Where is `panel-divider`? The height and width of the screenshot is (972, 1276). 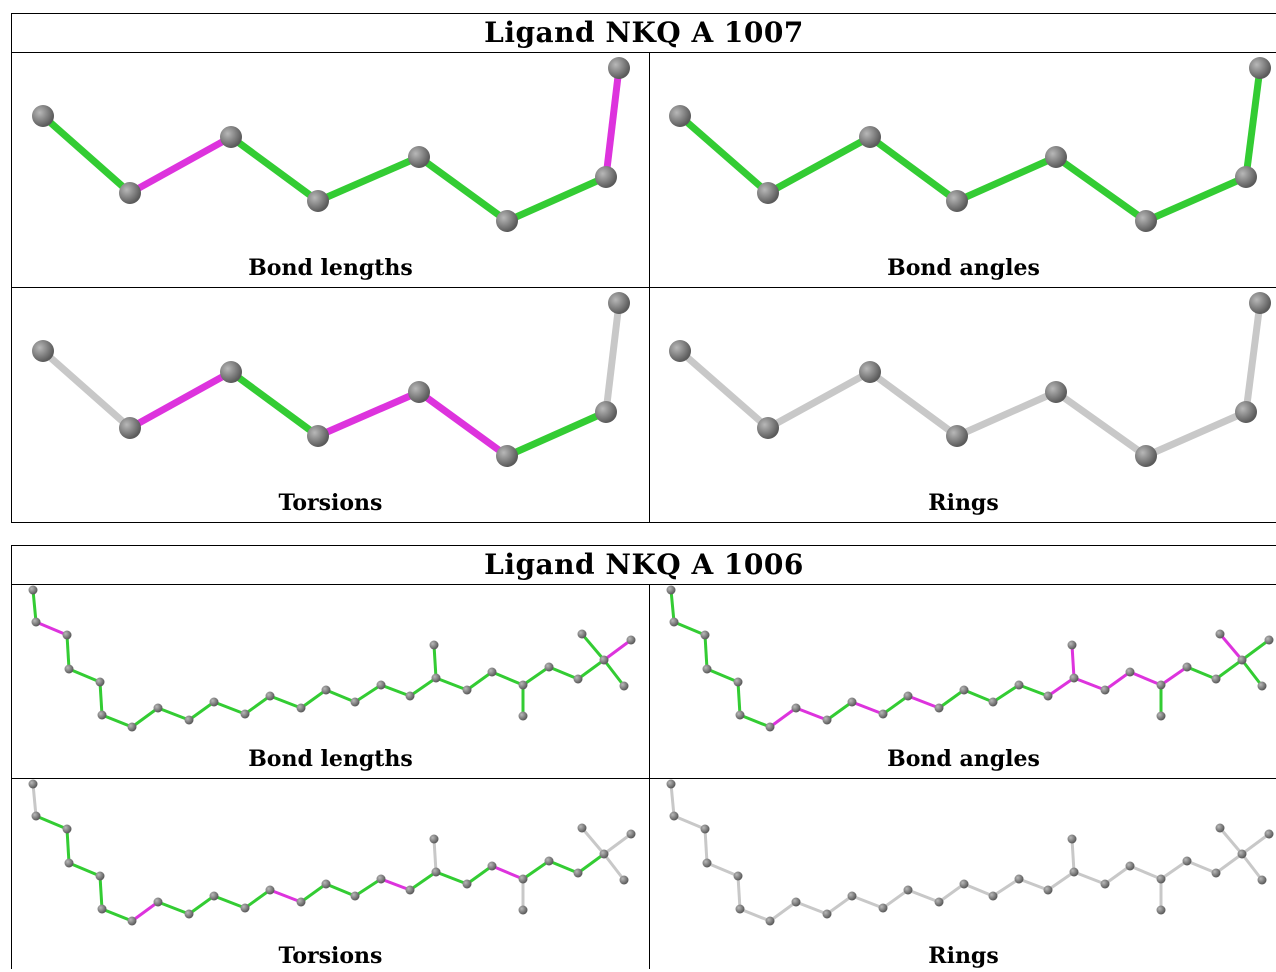 panel-divider is located at coordinates (649, 777).